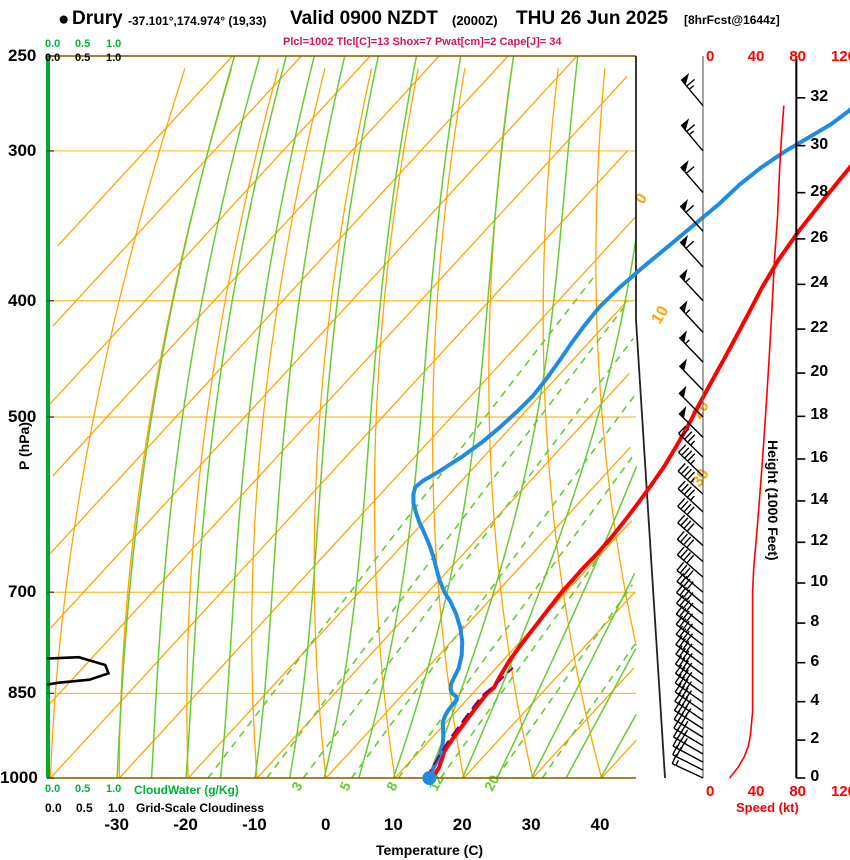 Image resolution: width=850 pixels, height=860 pixels. What do you see at coordinates (83, 789) in the screenshot?
I see `bottom-cloudwater-tick-1: 0.5` at bounding box center [83, 789].